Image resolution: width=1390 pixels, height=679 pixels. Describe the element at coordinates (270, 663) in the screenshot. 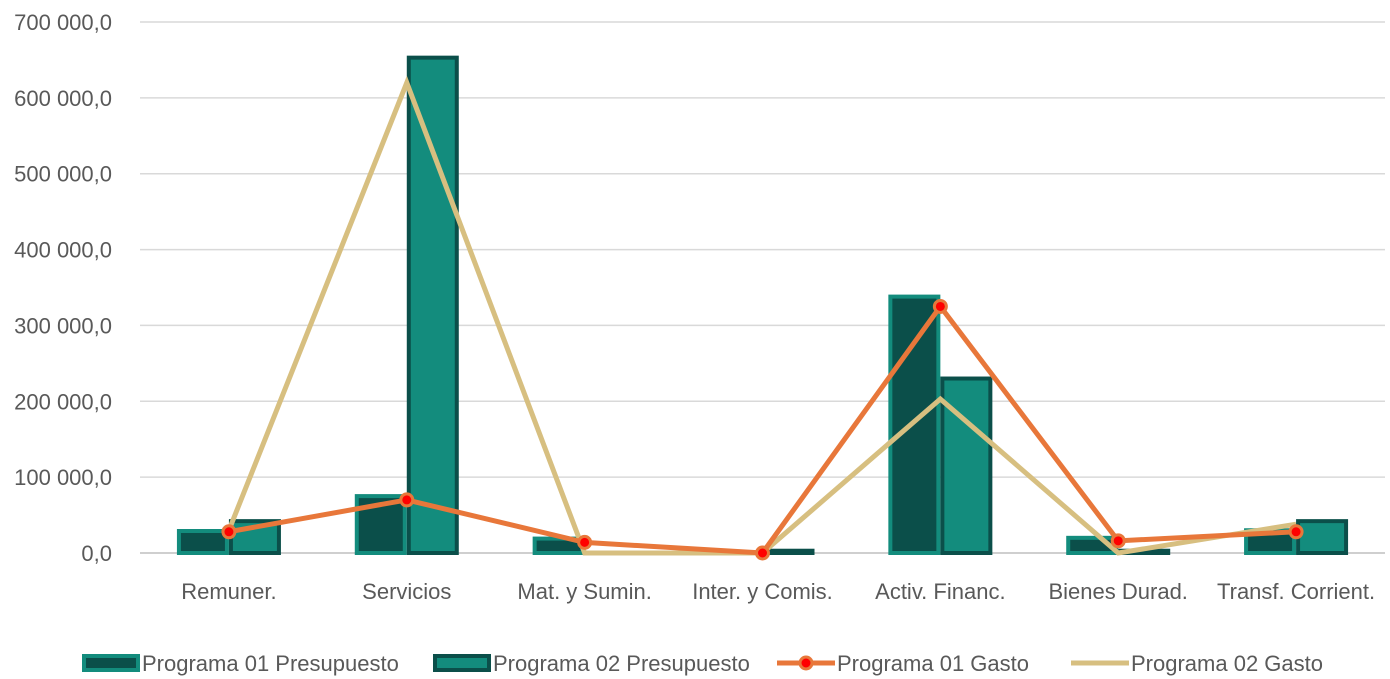

I see `legend-label: Programa 01 Presupuesto` at that location.